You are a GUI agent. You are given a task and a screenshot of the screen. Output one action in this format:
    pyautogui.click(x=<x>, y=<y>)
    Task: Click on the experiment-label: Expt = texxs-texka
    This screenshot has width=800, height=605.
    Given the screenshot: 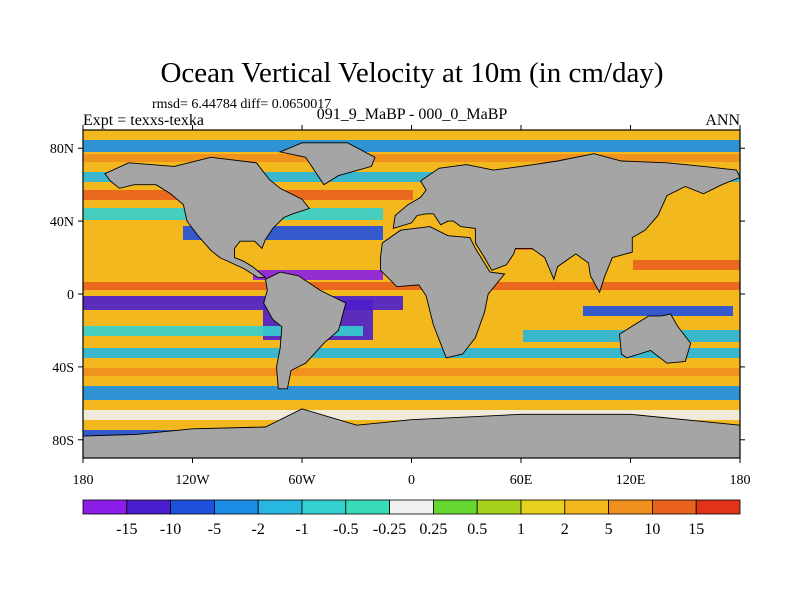 What is the action you would take?
    pyautogui.click(x=143, y=120)
    